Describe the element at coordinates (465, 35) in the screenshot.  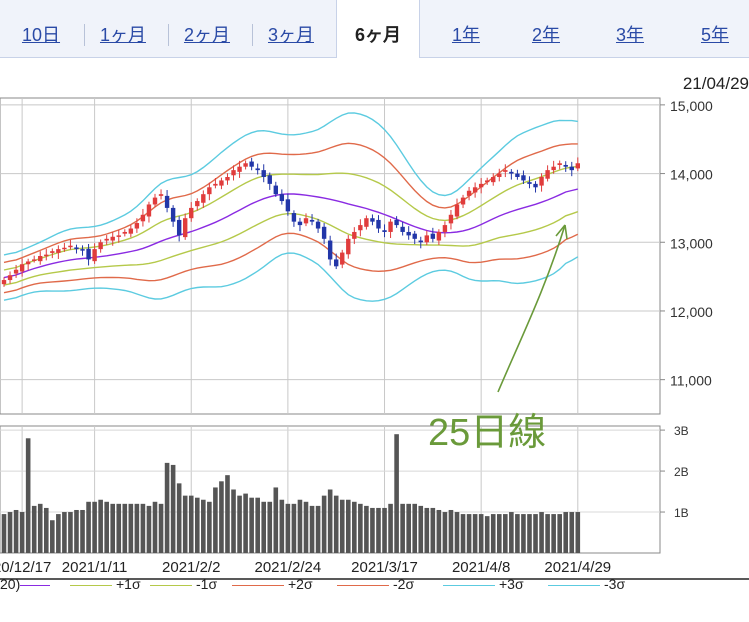
I see `tab-6: 1年` at that location.